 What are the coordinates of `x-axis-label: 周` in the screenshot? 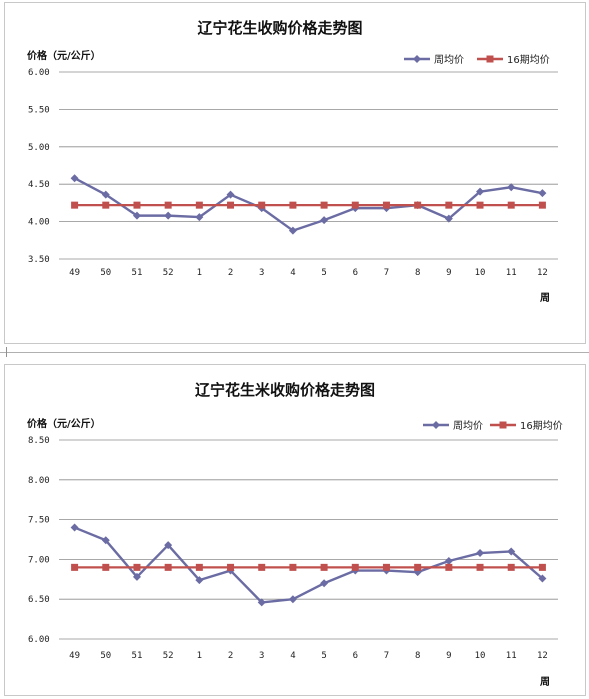 It's located at (545, 298).